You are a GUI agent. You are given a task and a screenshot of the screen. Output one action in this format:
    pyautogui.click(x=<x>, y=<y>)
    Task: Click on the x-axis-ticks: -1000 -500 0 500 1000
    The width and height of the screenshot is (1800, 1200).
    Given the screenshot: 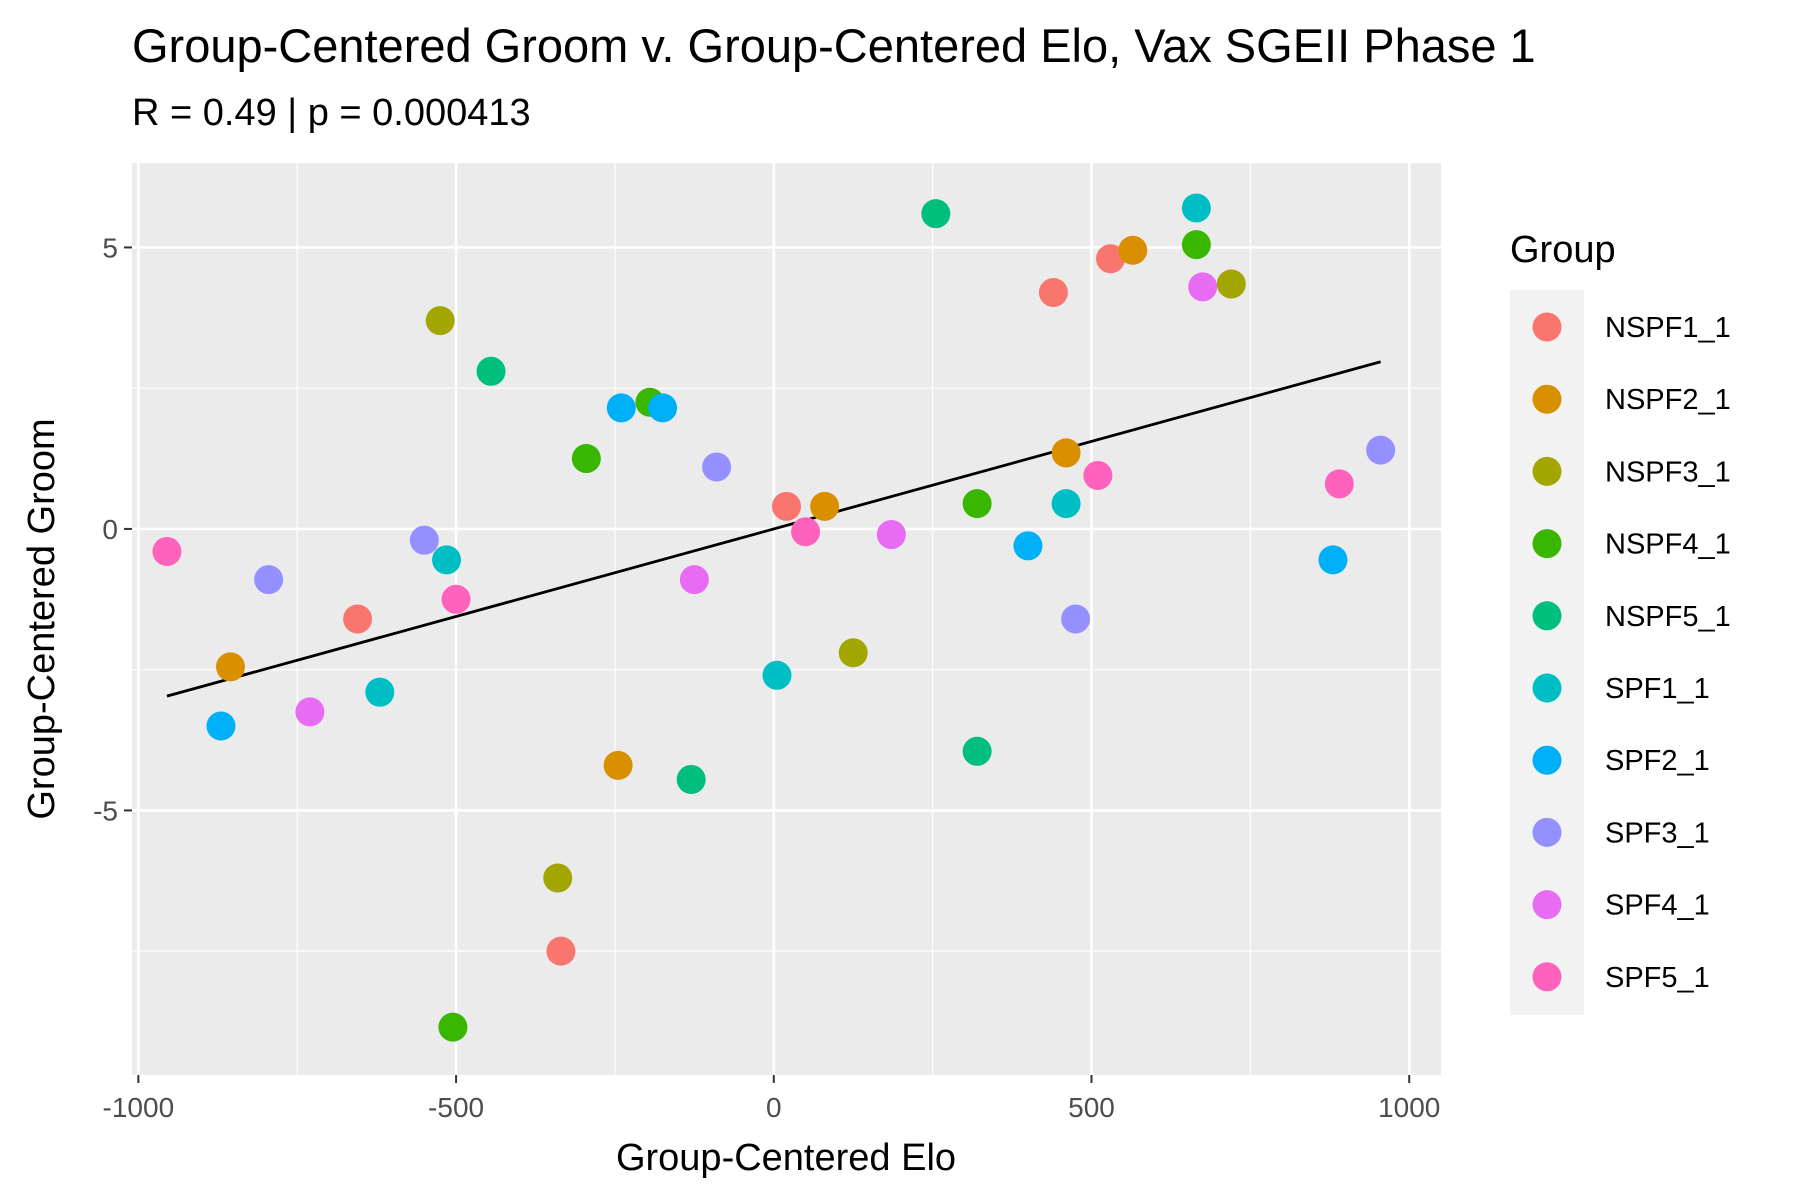 What is the action you would take?
    pyautogui.click(x=771, y=1099)
    